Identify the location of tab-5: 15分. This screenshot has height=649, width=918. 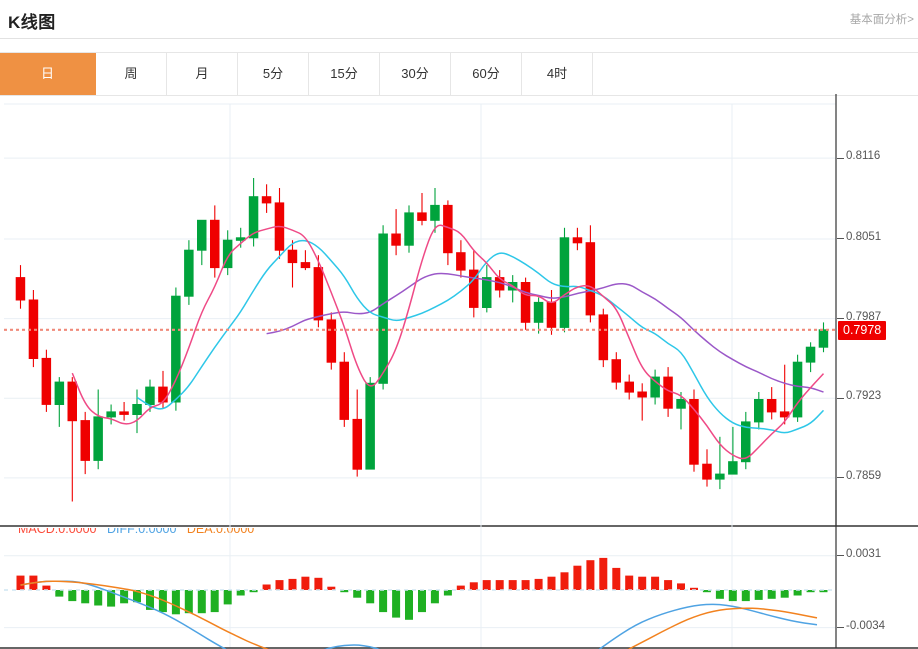
(344, 74).